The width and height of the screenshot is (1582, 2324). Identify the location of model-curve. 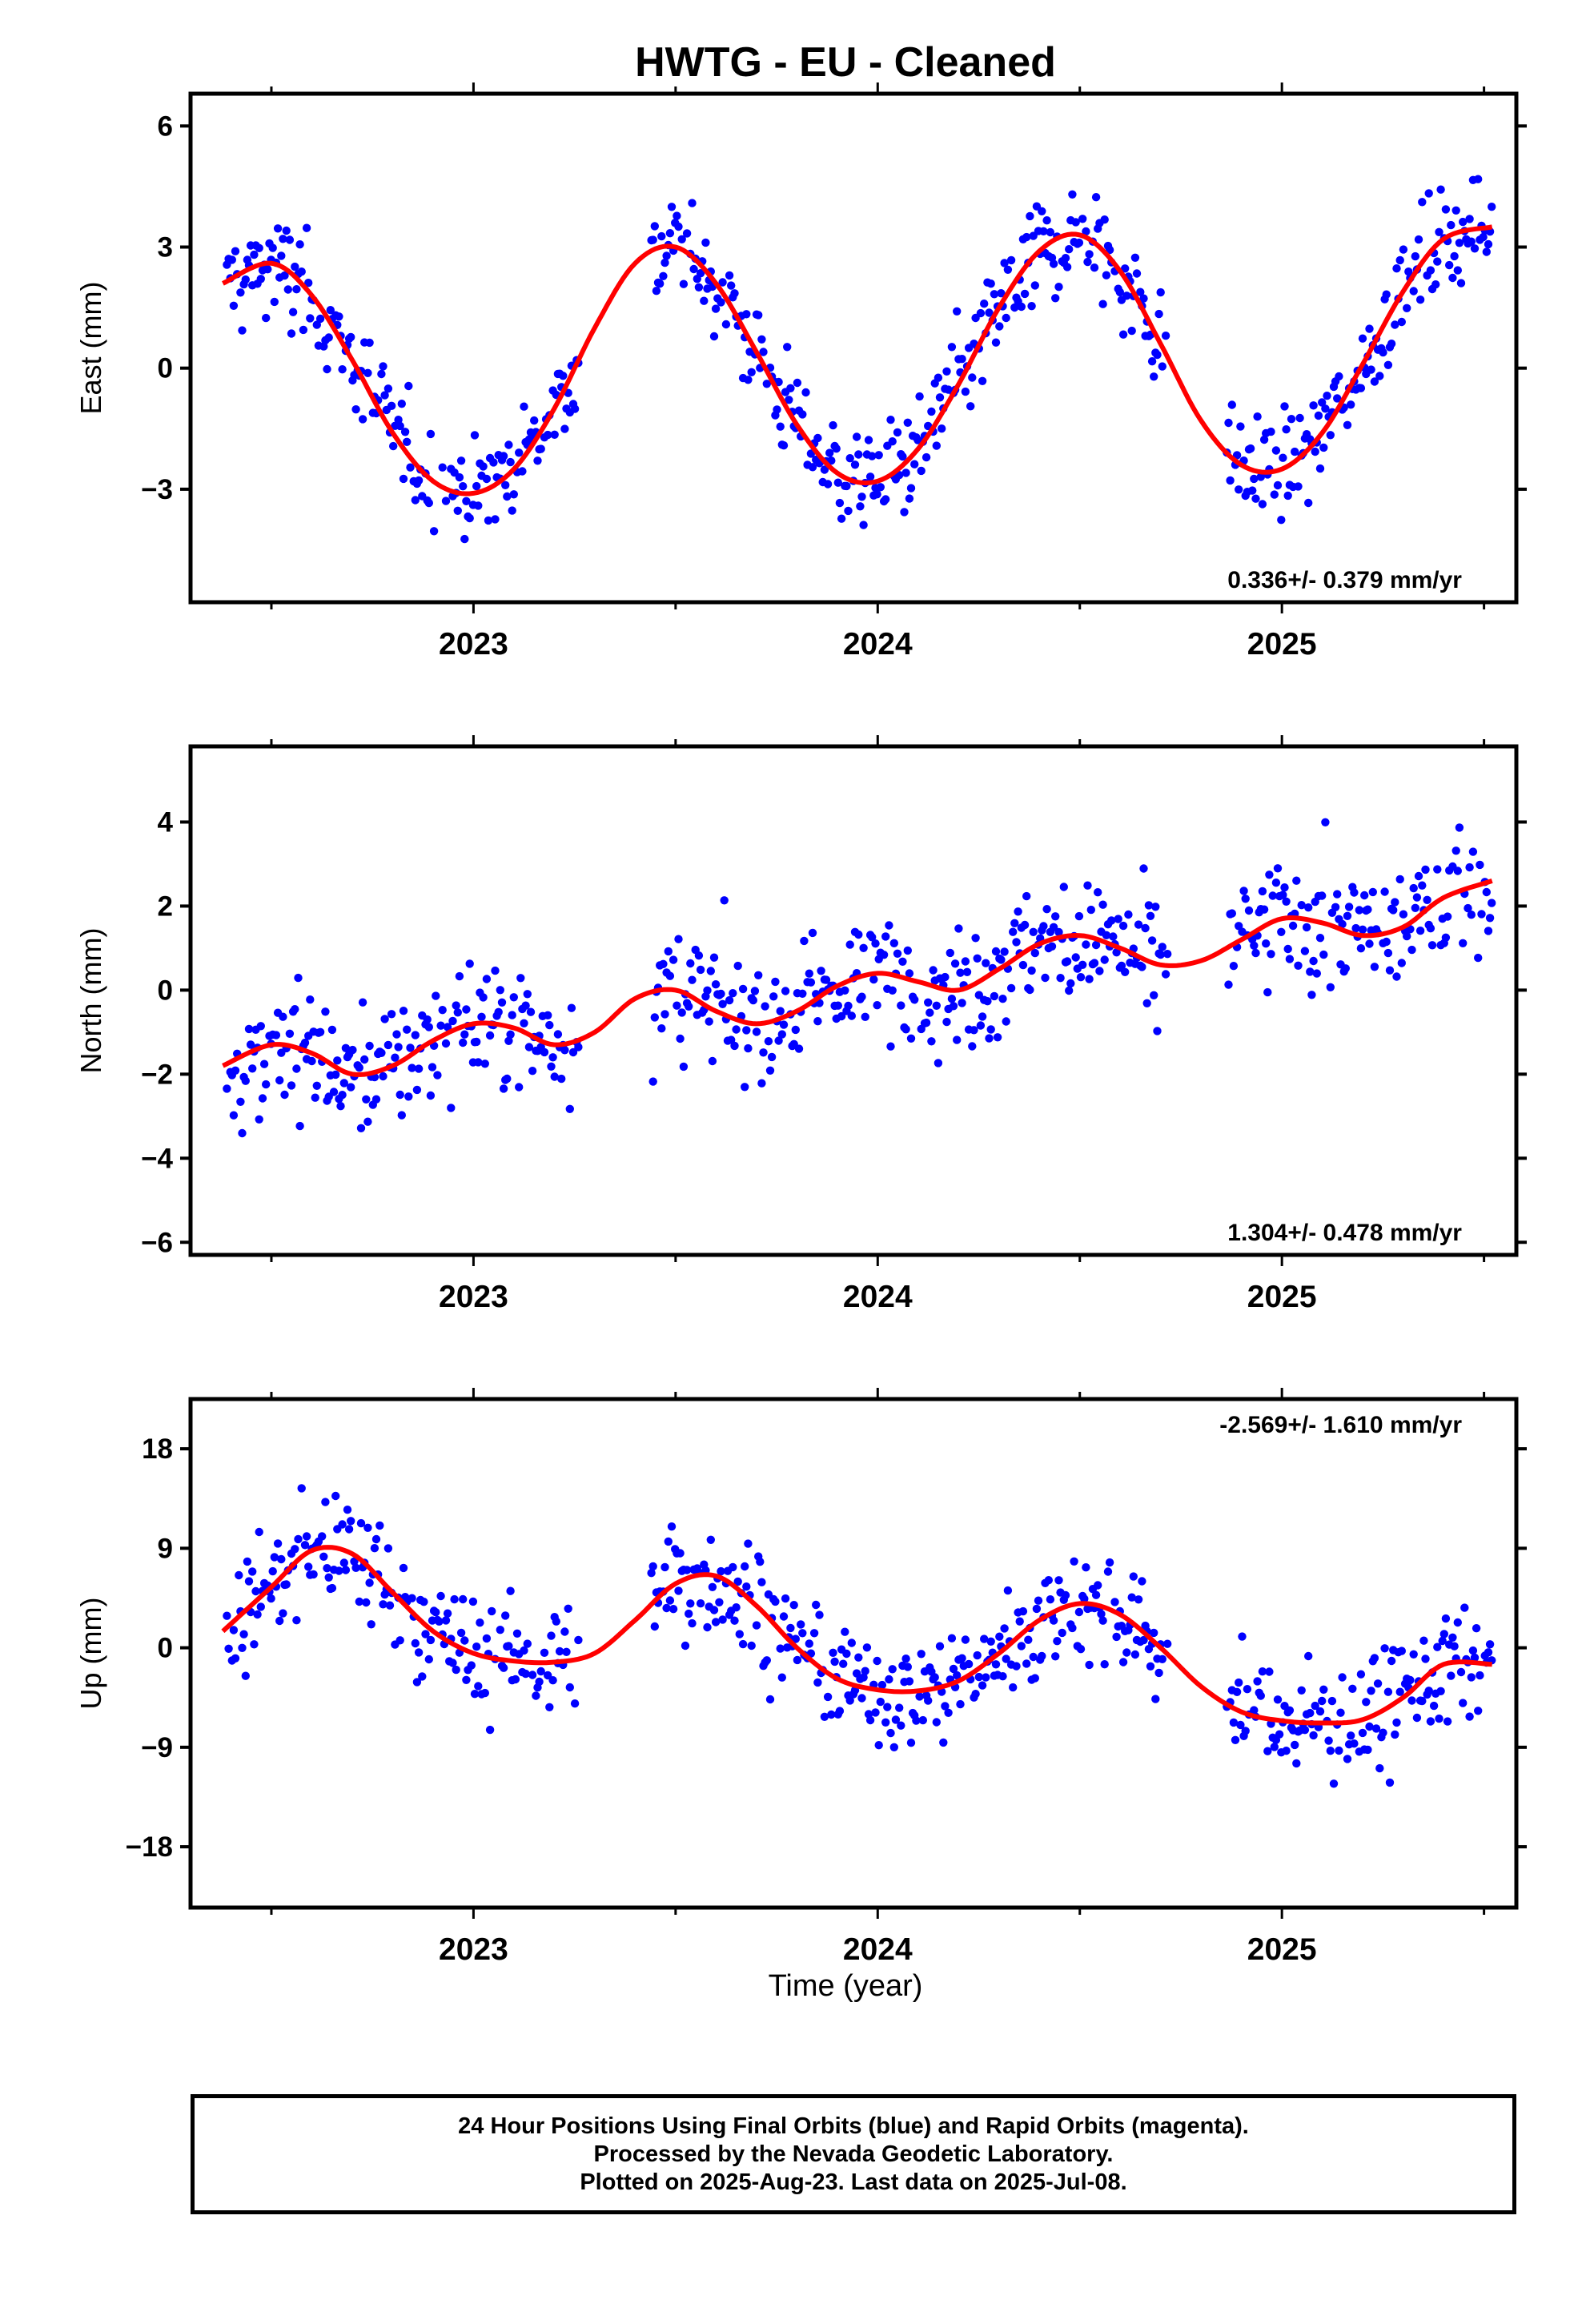
(857, 978).